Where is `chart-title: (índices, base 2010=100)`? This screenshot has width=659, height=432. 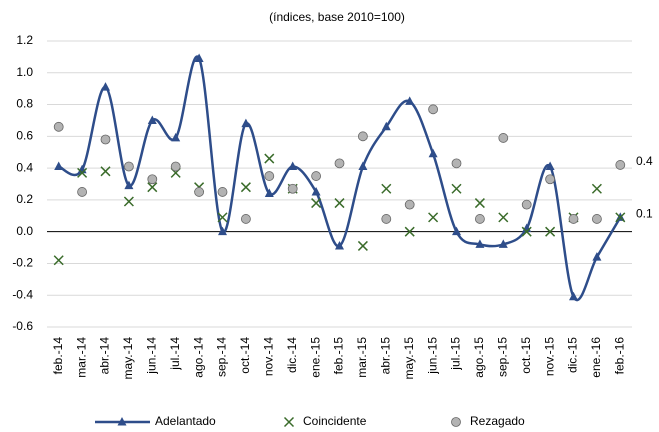
chart-title: (índices, base 2010=100) is located at coordinates (337, 17).